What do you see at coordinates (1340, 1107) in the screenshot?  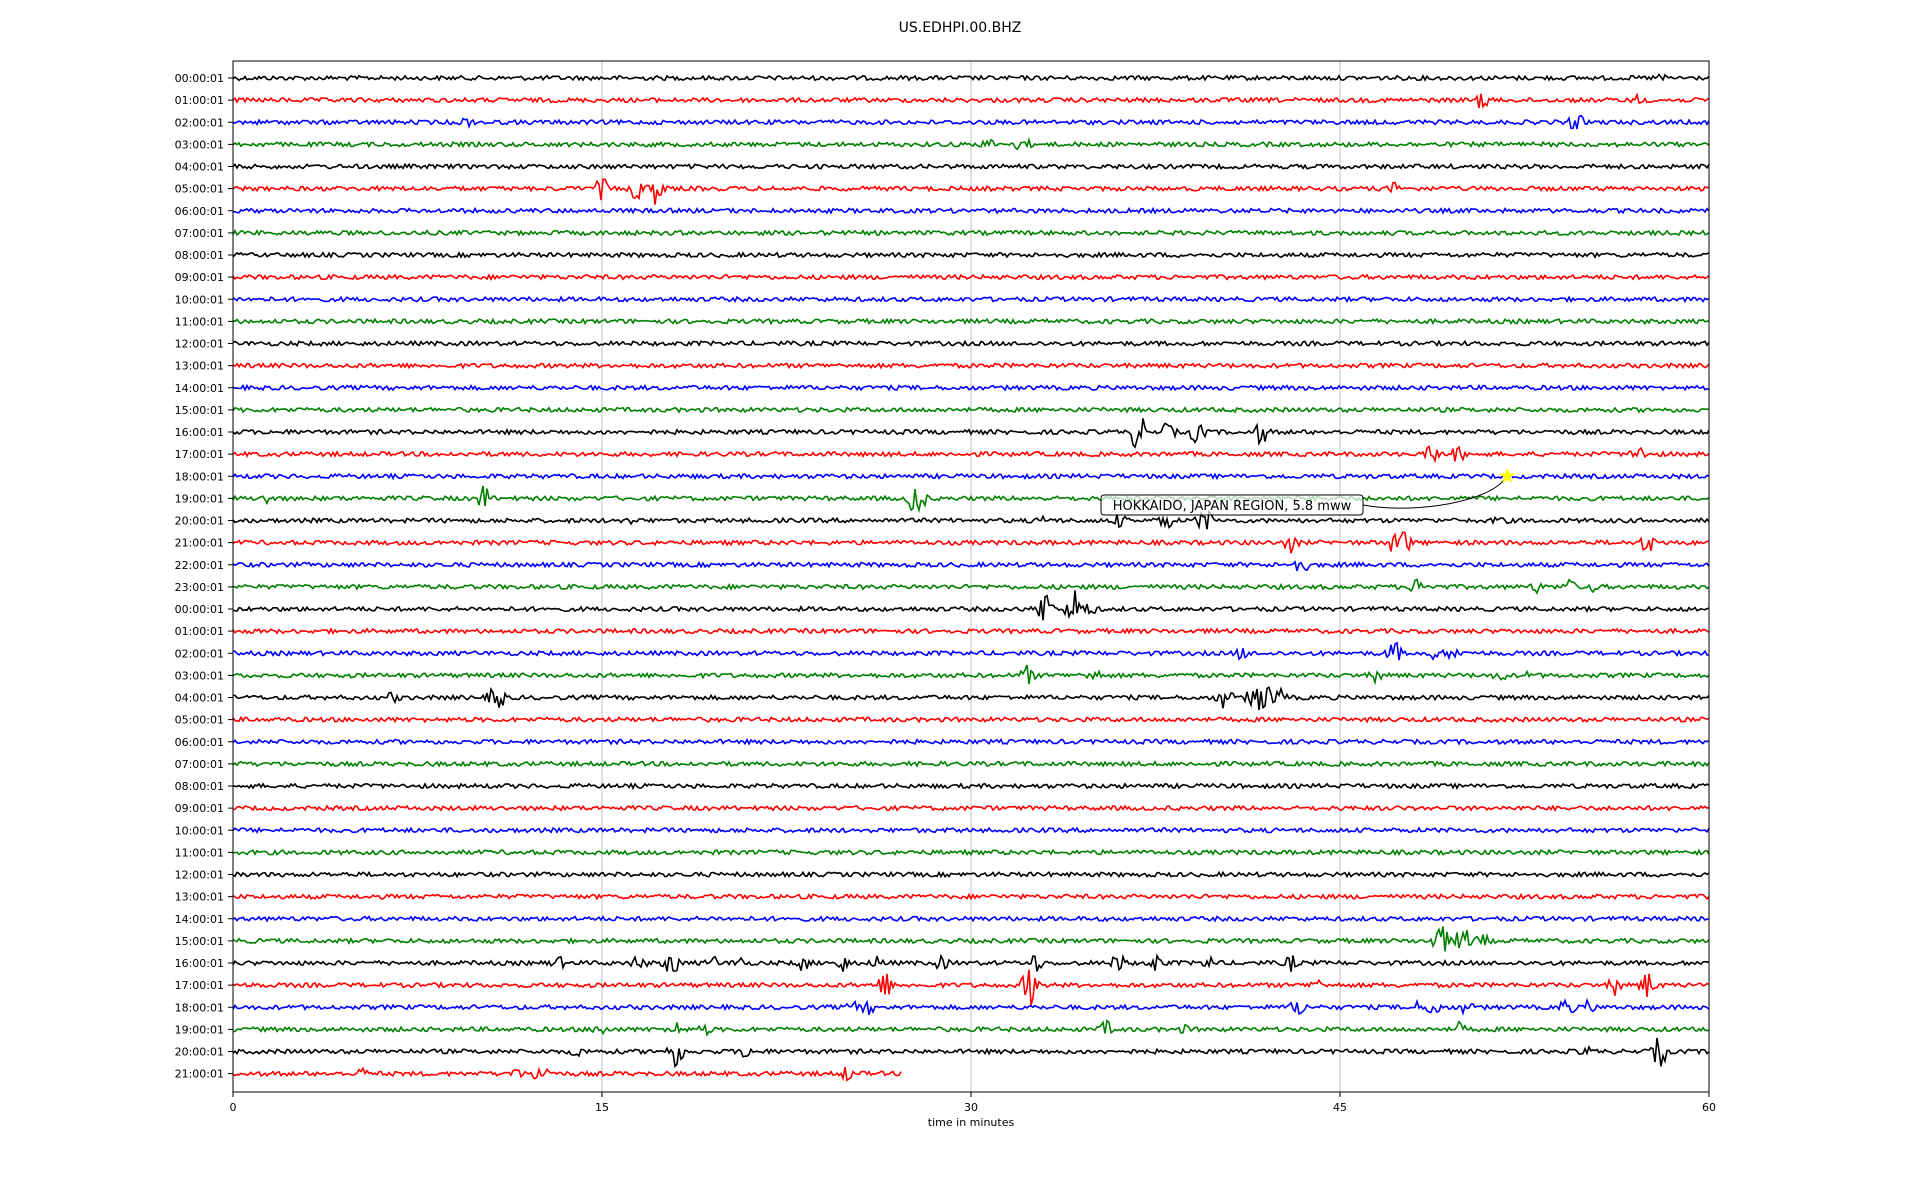 I see `x-tick-label: 45` at bounding box center [1340, 1107].